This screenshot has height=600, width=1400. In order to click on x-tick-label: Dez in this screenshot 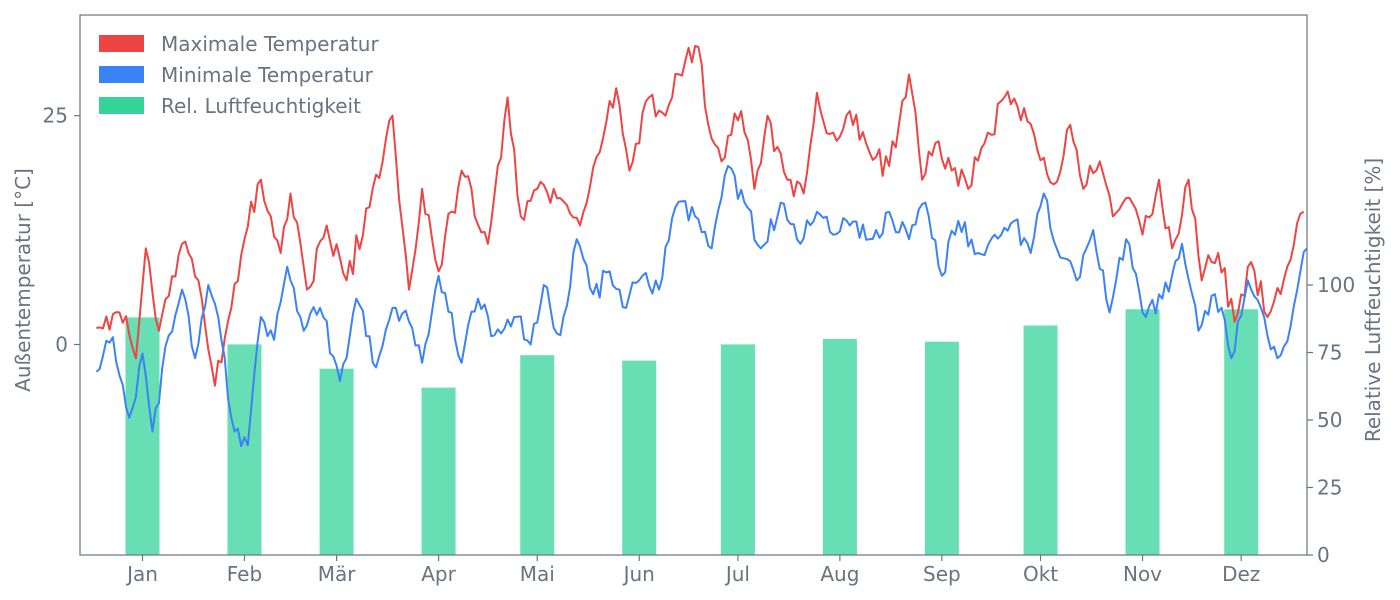, I will do `click(1241, 574)`.